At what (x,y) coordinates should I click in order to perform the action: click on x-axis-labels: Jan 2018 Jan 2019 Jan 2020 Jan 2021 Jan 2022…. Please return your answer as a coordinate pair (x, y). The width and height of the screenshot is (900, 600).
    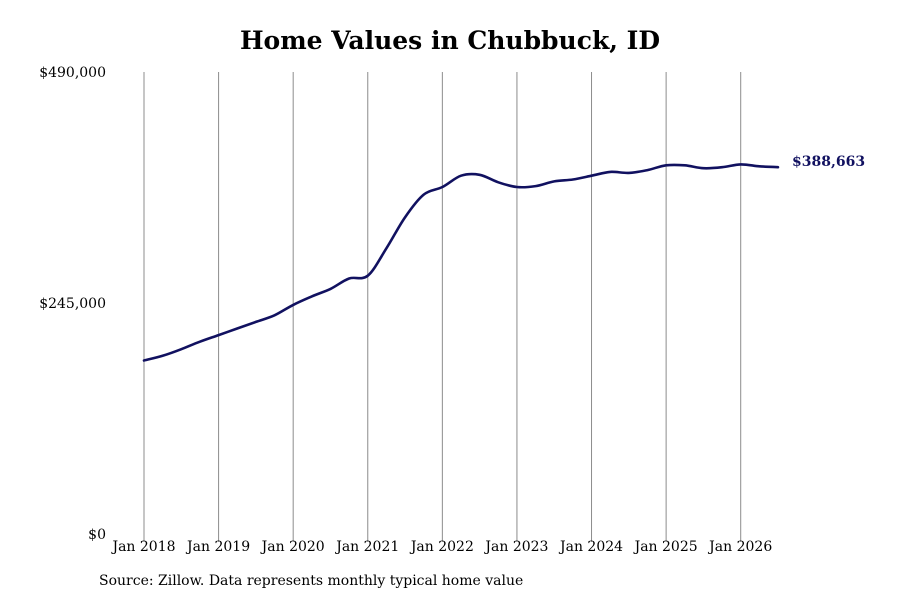
    Looking at the image, I should click on (441, 547).